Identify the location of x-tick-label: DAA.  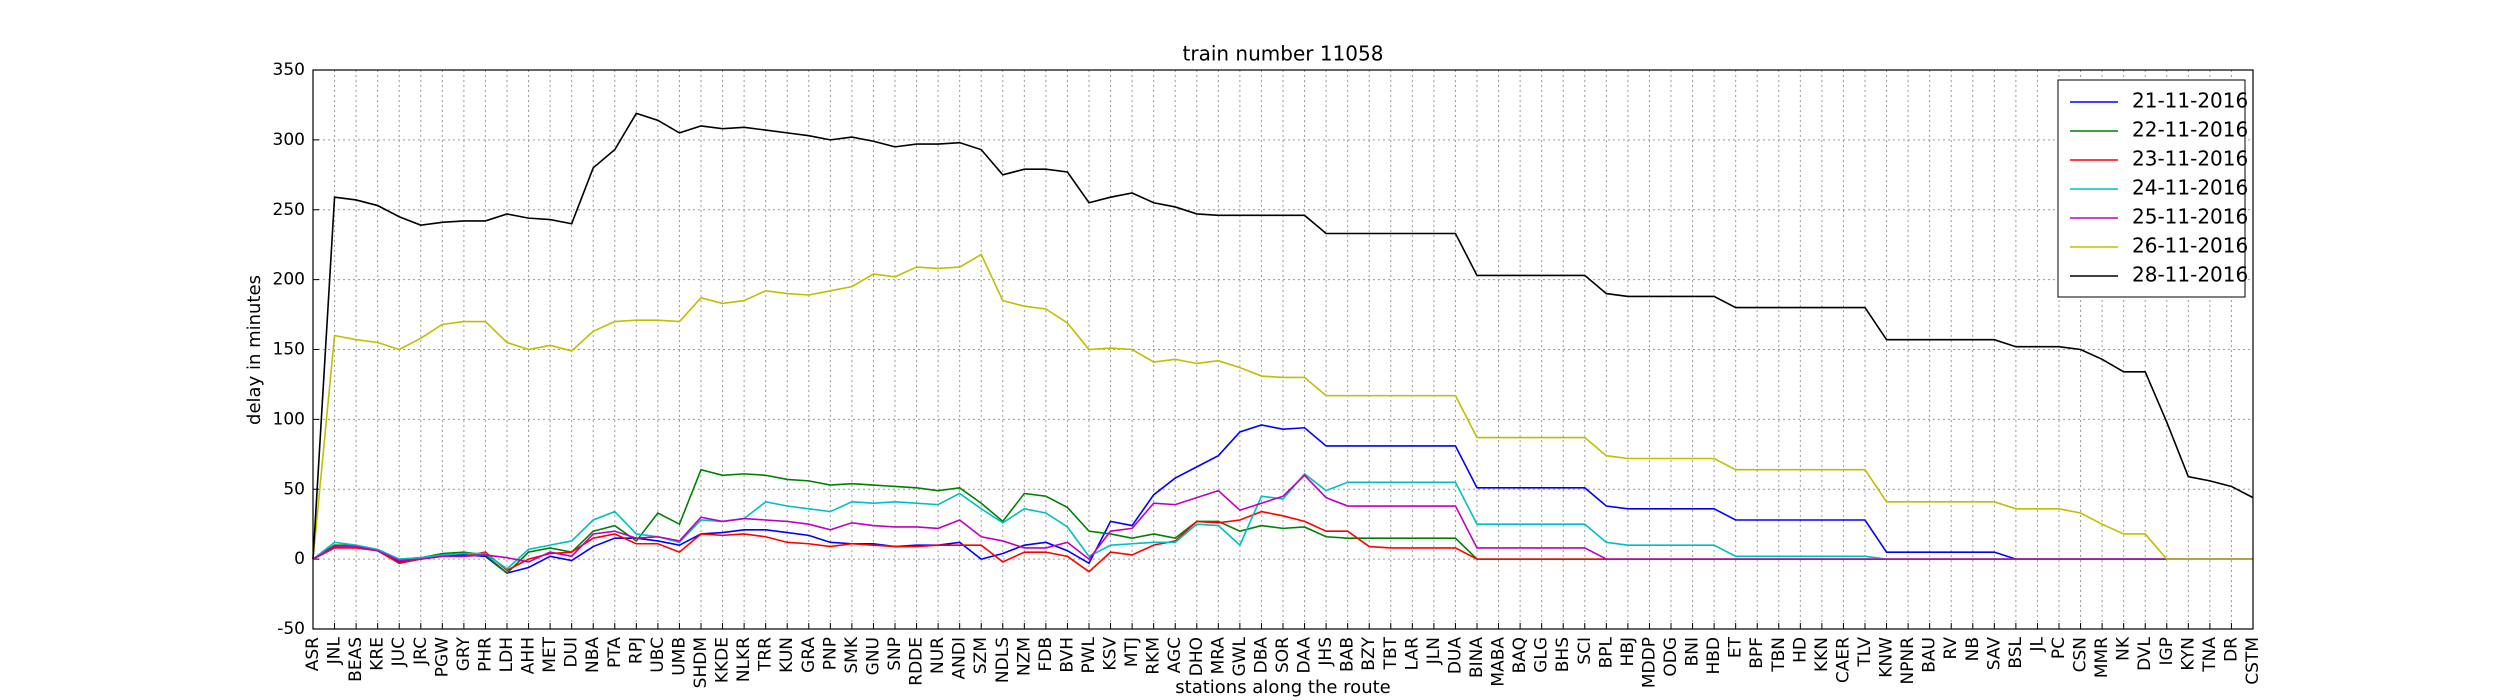
(1305, 655).